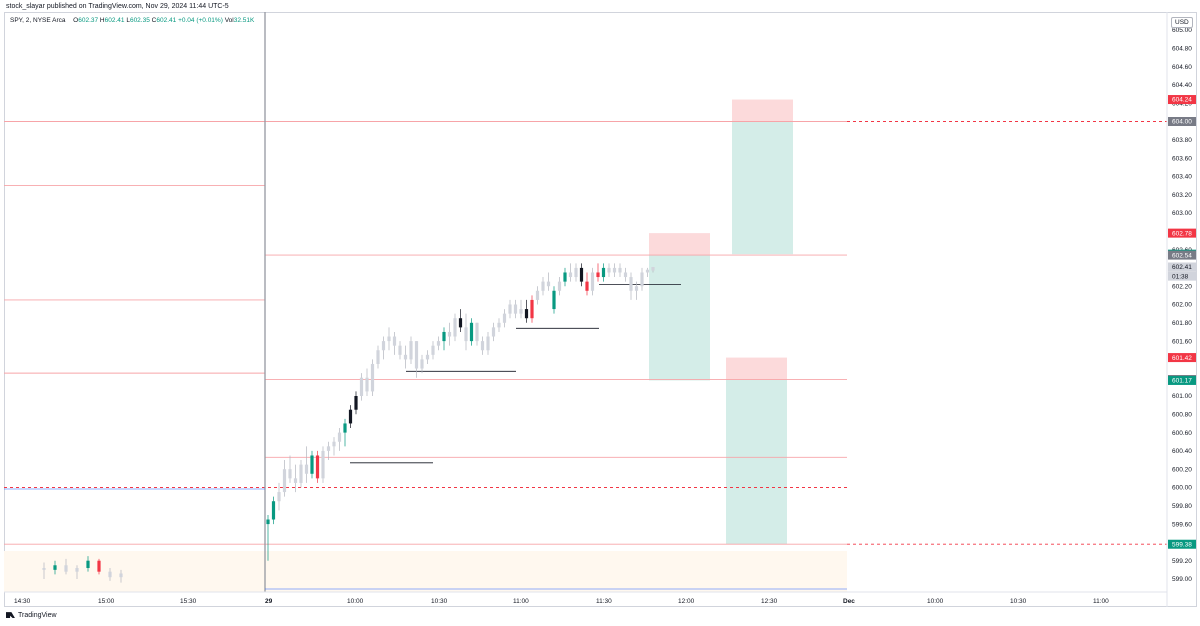 The width and height of the screenshot is (1200, 626). What do you see at coordinates (1182, 341) in the screenshot?
I see `y-tick-label: 601.60` at bounding box center [1182, 341].